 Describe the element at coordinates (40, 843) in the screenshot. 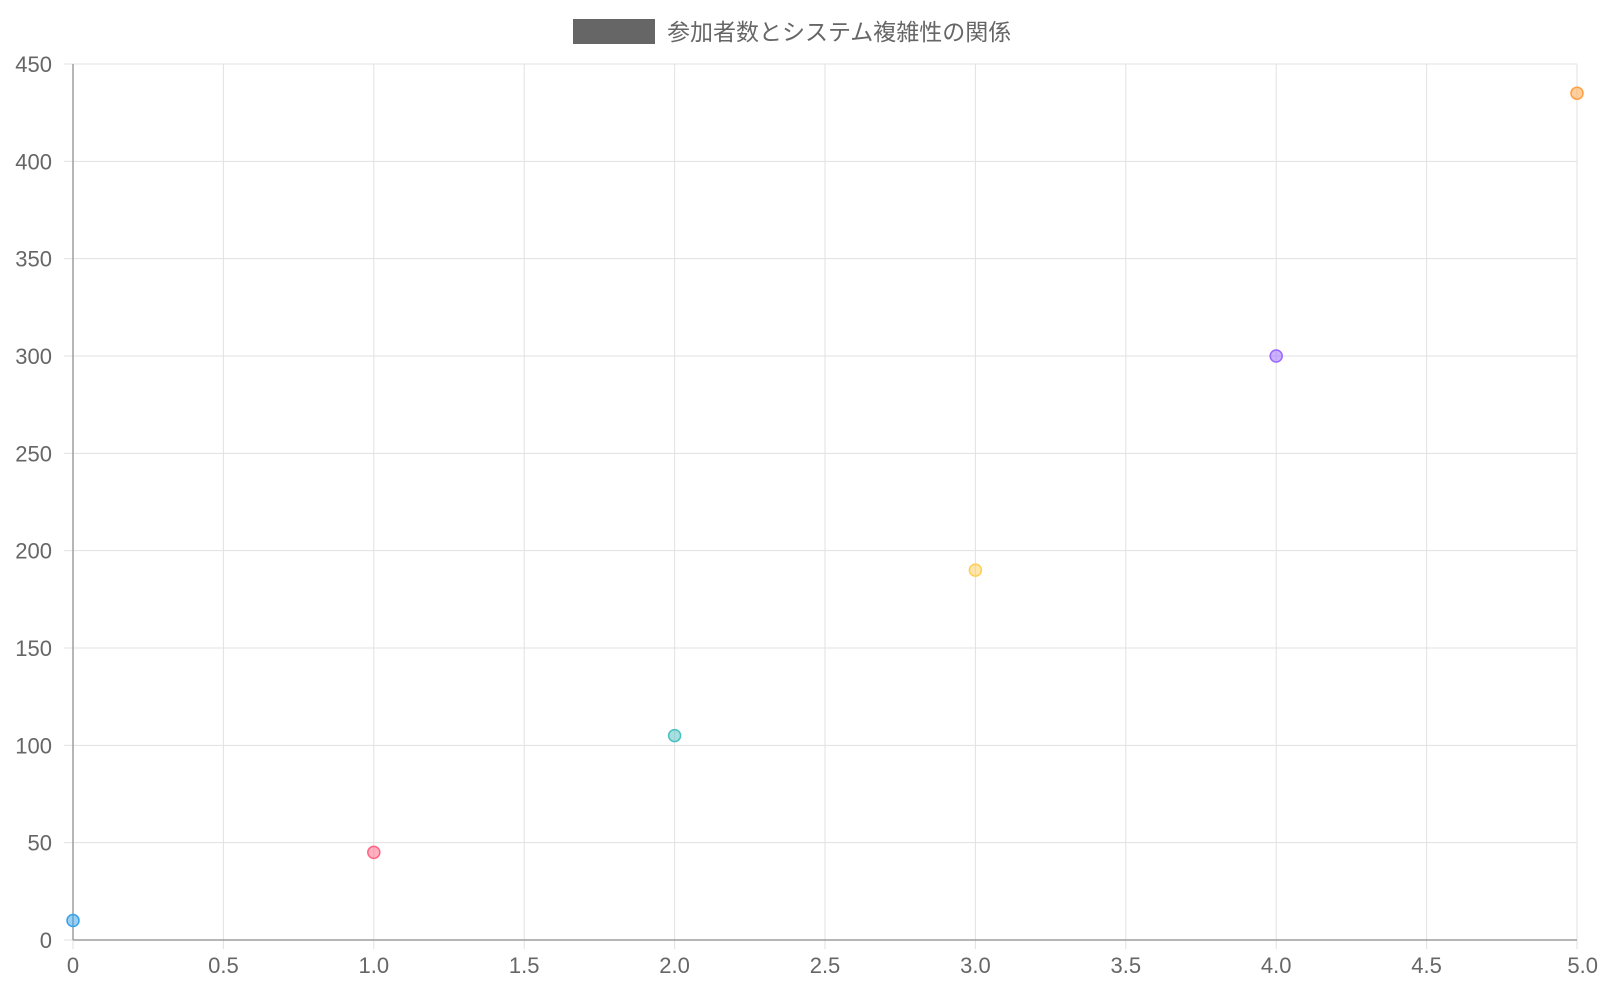

I see `y-tick-label: 50` at that location.